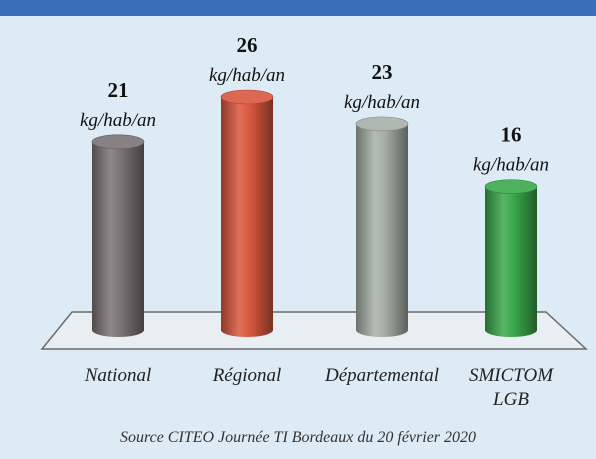  I want to click on bar-régional, so click(247, 213).